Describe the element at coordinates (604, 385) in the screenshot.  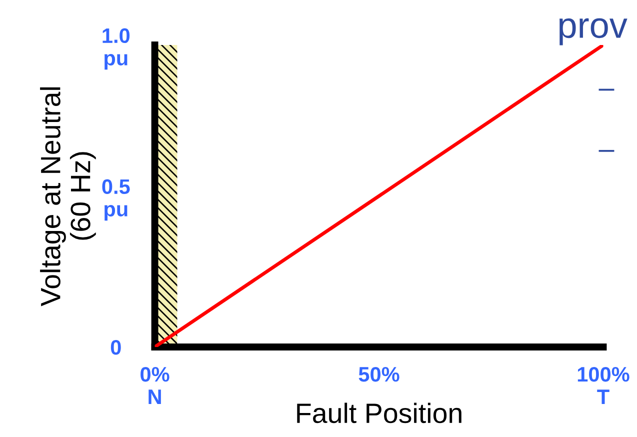
I see `x-tick-label: 100% T` at that location.